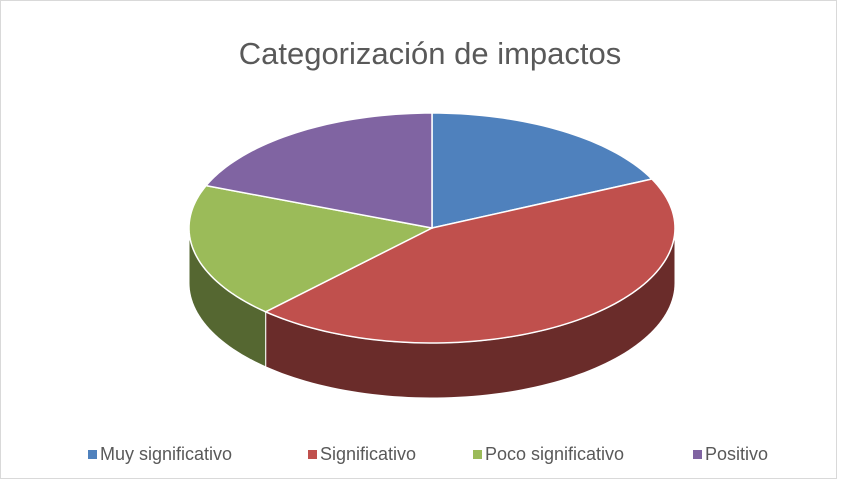  I want to click on legend-label: Poco significativo, so click(554, 454).